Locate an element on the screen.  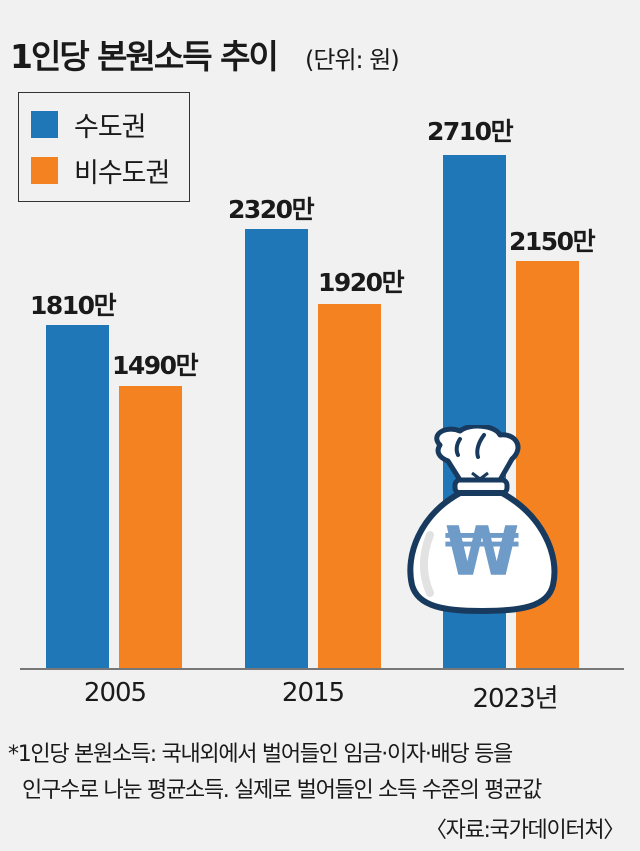
value-label: 2320만 is located at coordinates (271, 209).